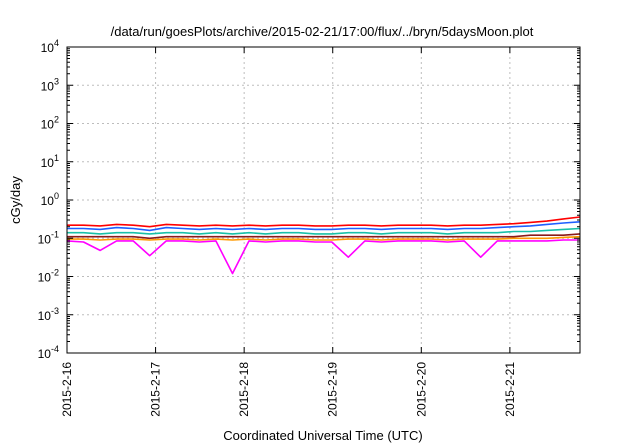  Describe the element at coordinates (48, 314) in the screenshot. I see `y-tick-label: 10⁻³` at that location.